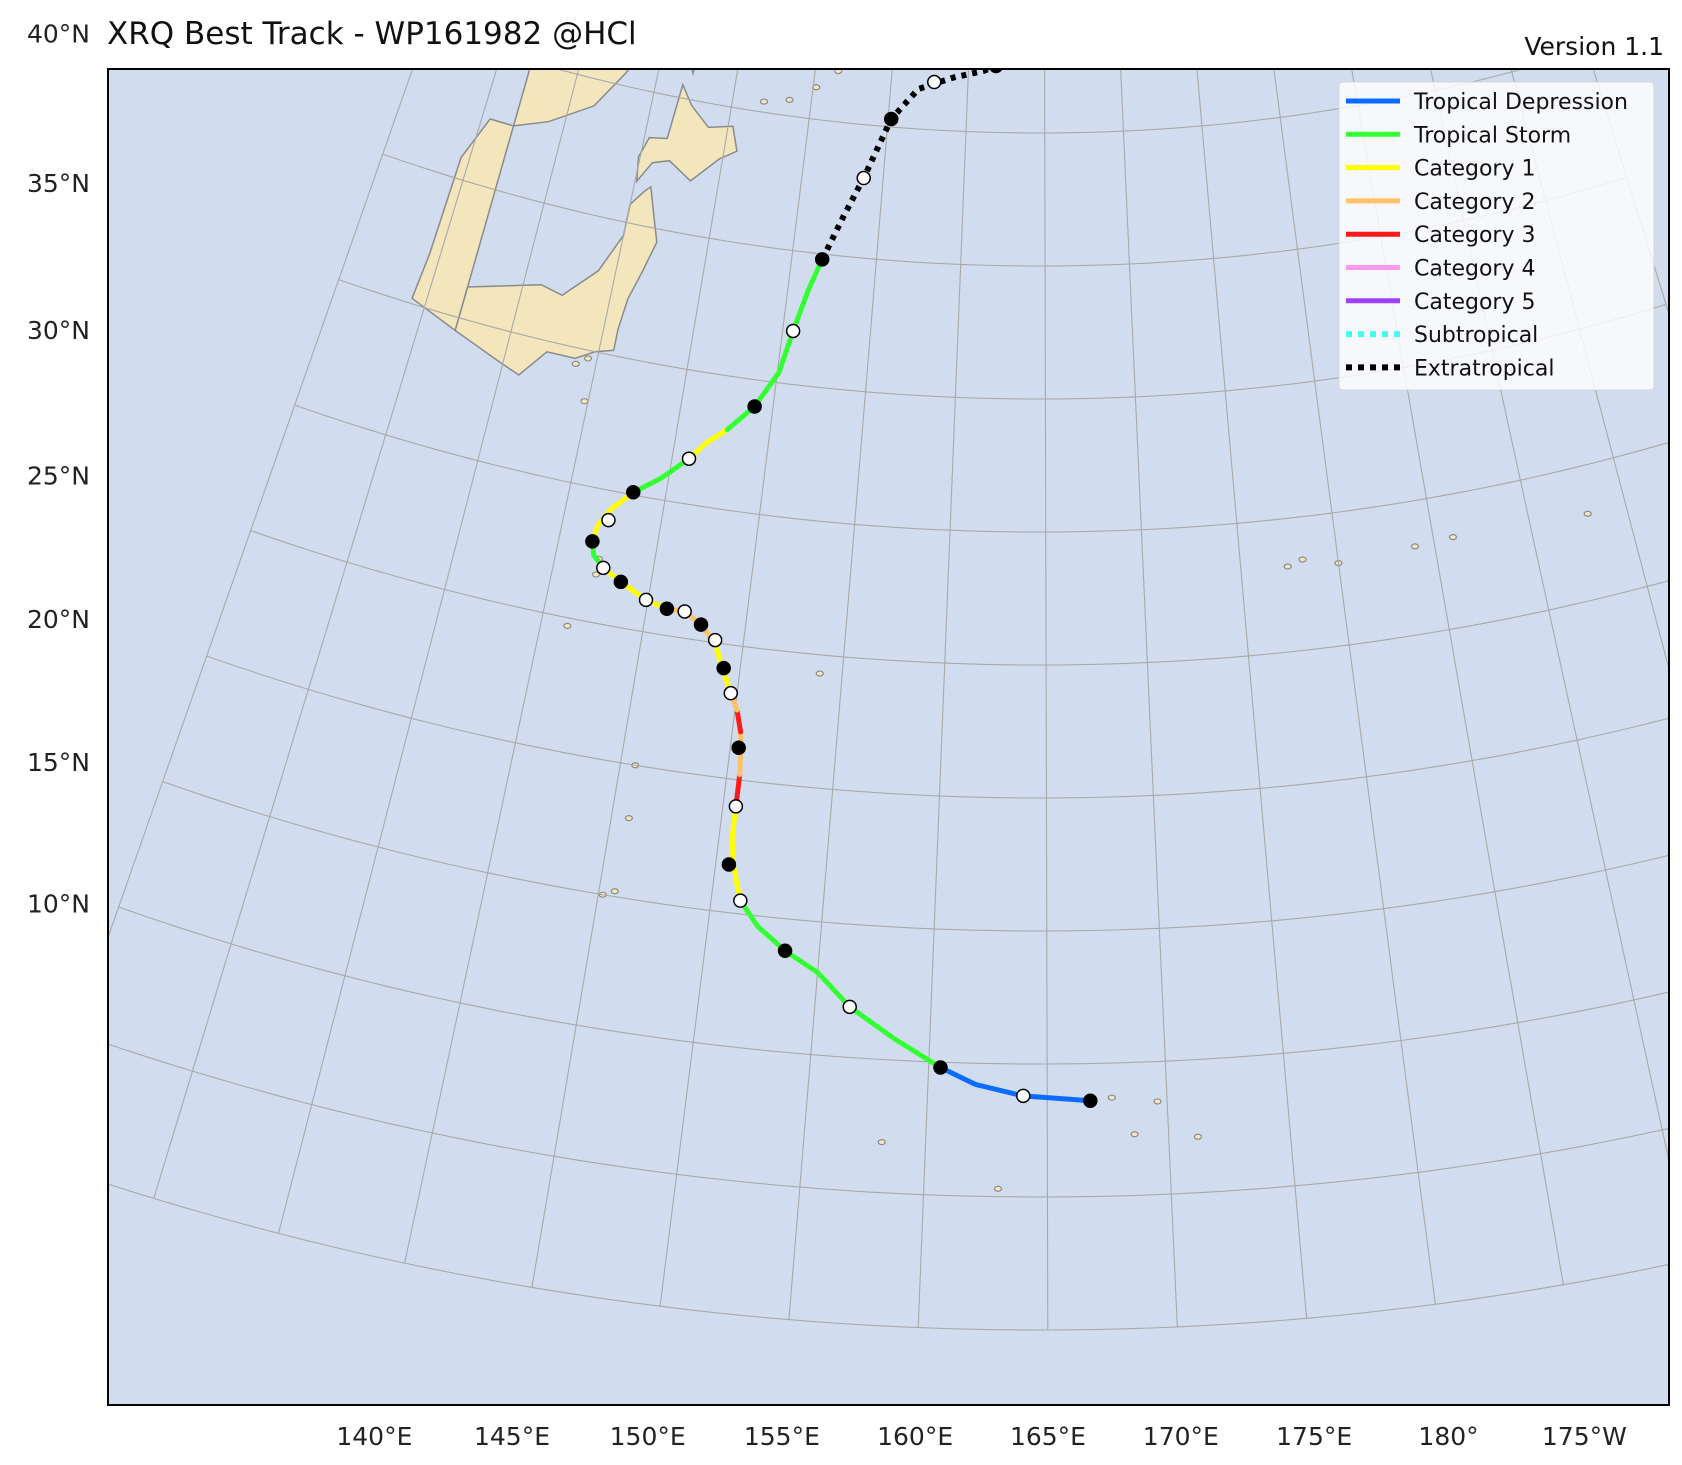  What do you see at coordinates (908, 165) in the screenshot?
I see `track-segment-ex` at bounding box center [908, 165].